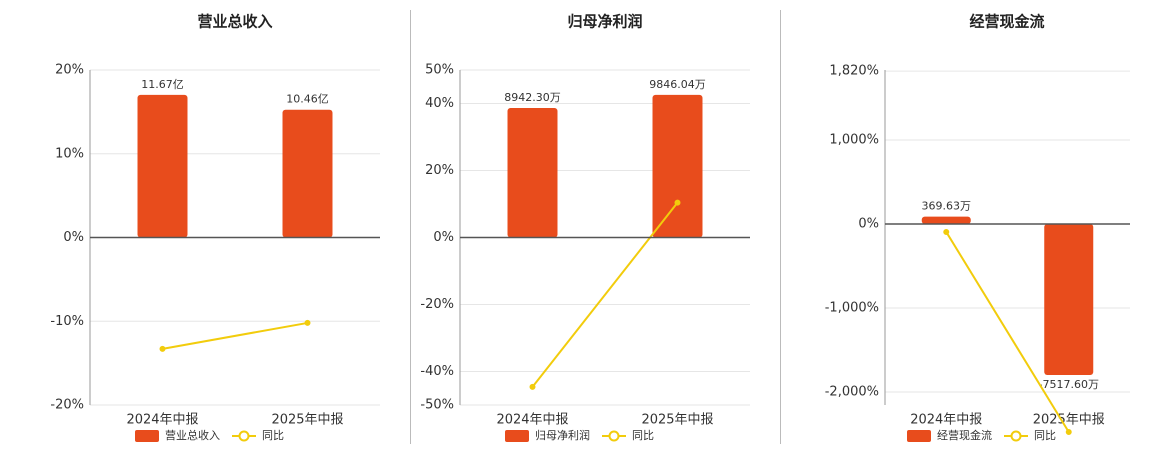  I want to click on value-label: 9846.04万, so click(677, 84).